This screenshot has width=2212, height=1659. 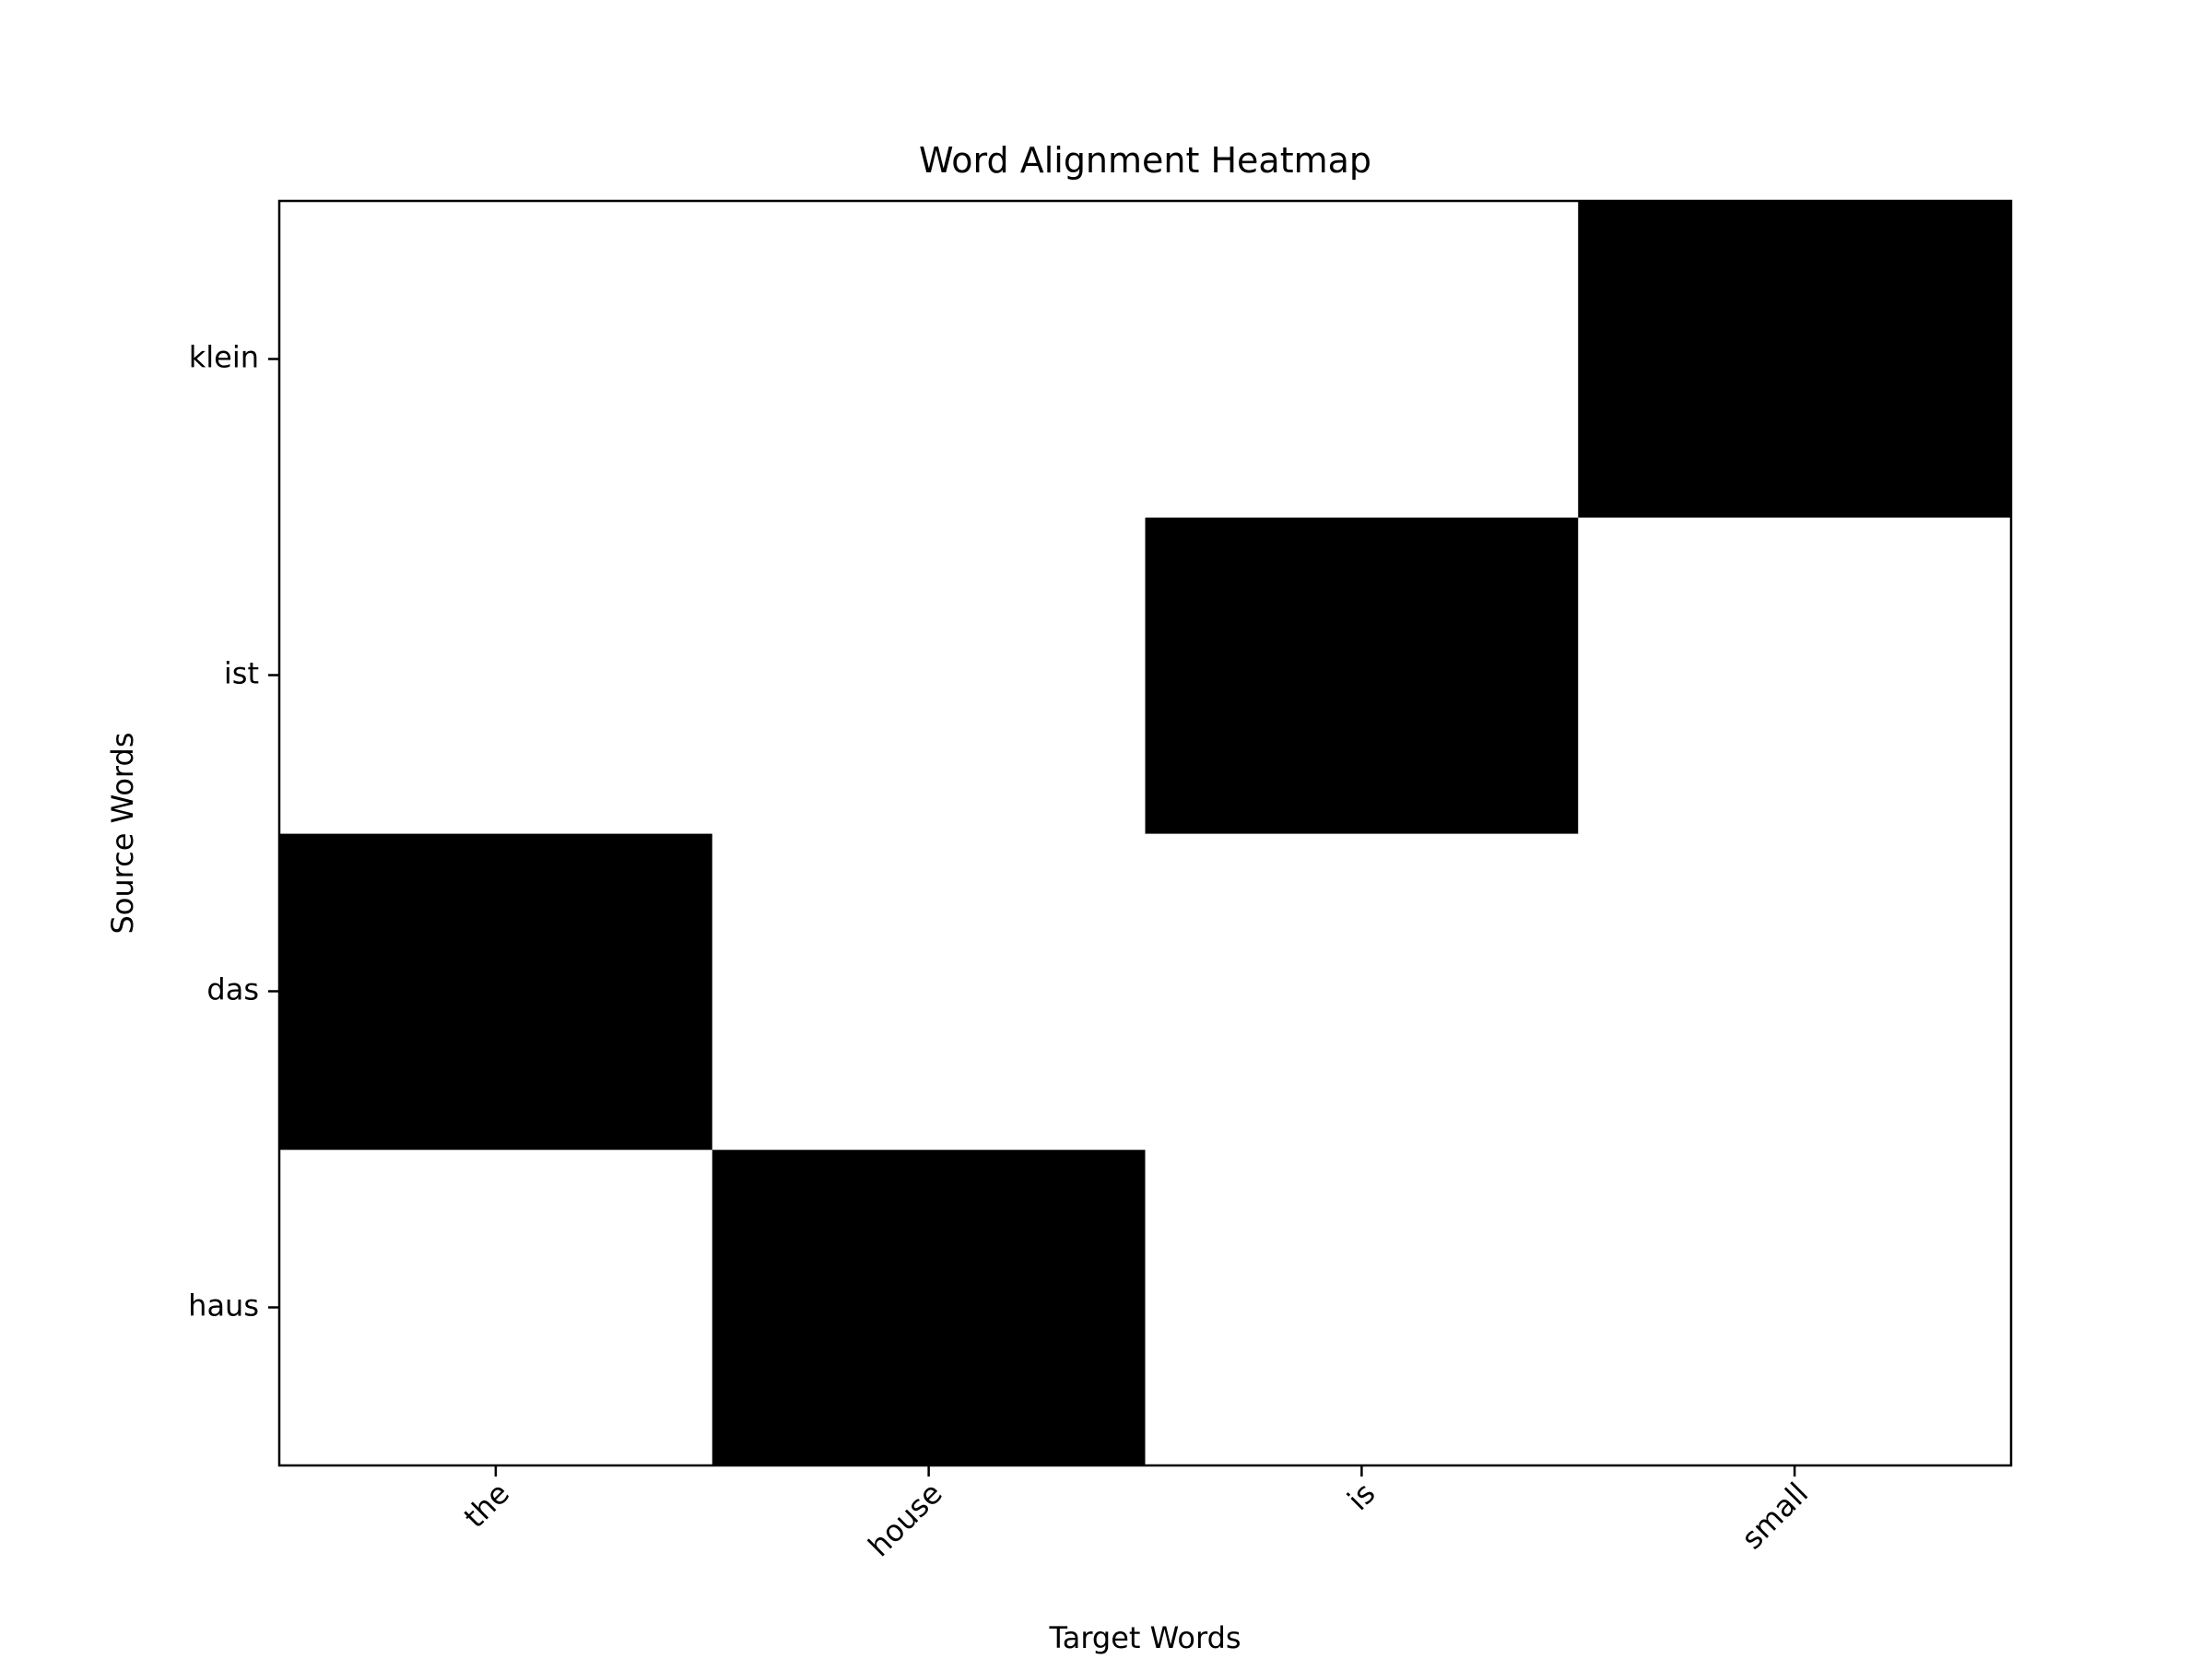 I want to click on y-axis-label: Source Words, so click(x=122, y=834).